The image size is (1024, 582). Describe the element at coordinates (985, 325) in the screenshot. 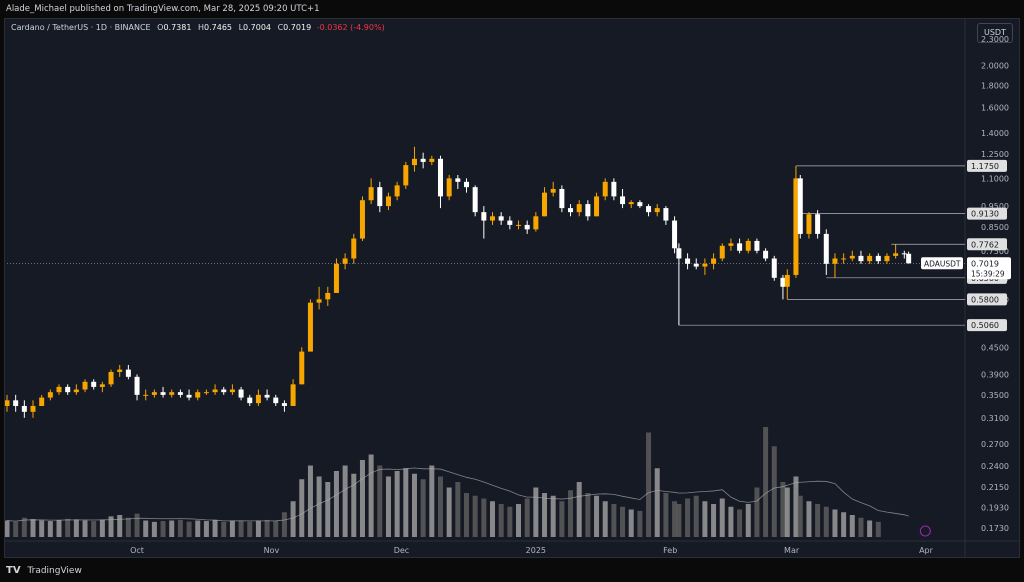

I see `level-tag-label: 0.5060` at that location.